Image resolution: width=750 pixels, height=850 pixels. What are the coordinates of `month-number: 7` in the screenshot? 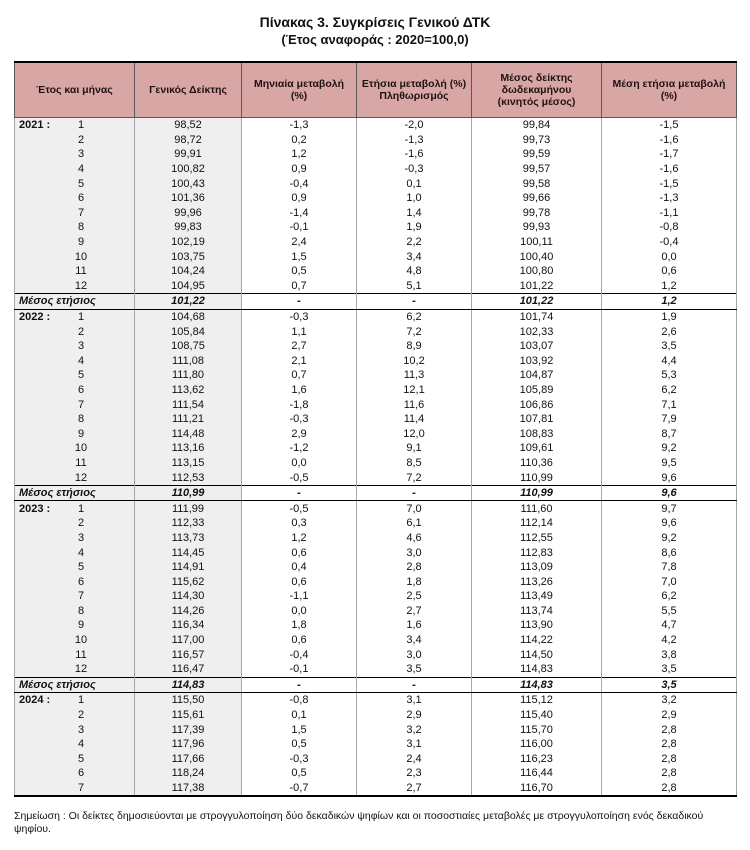 It's located at (81, 788).